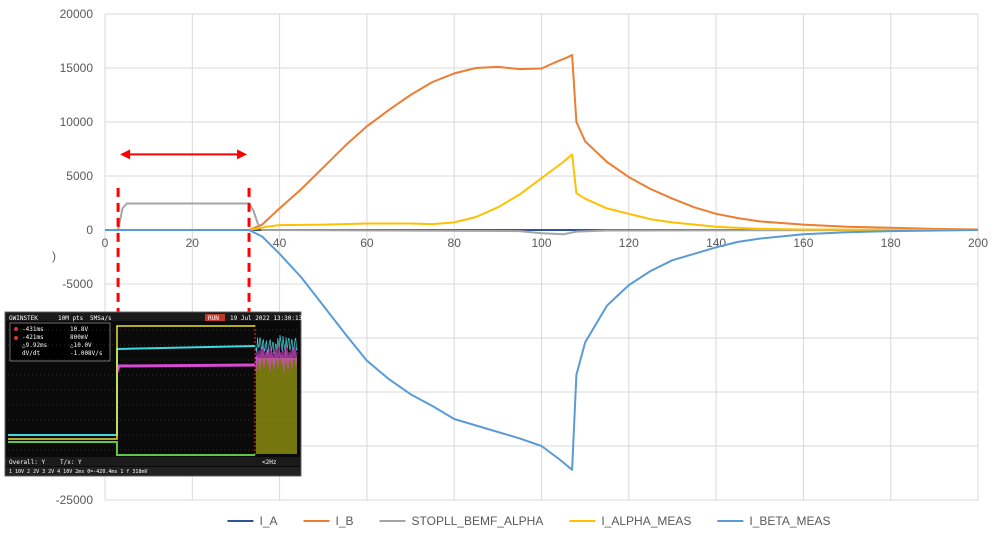  Describe the element at coordinates (101, 318) in the screenshot. I see `inset-sample-rate: 5MSa/s` at that location.